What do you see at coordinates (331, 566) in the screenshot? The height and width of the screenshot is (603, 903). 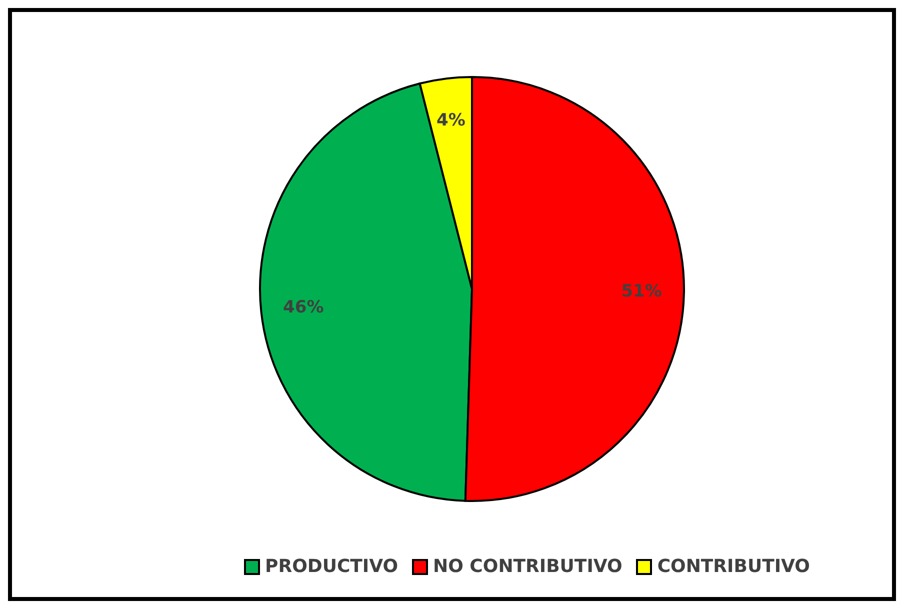 I see `legend-label: PRODUCTIVO` at bounding box center [331, 566].